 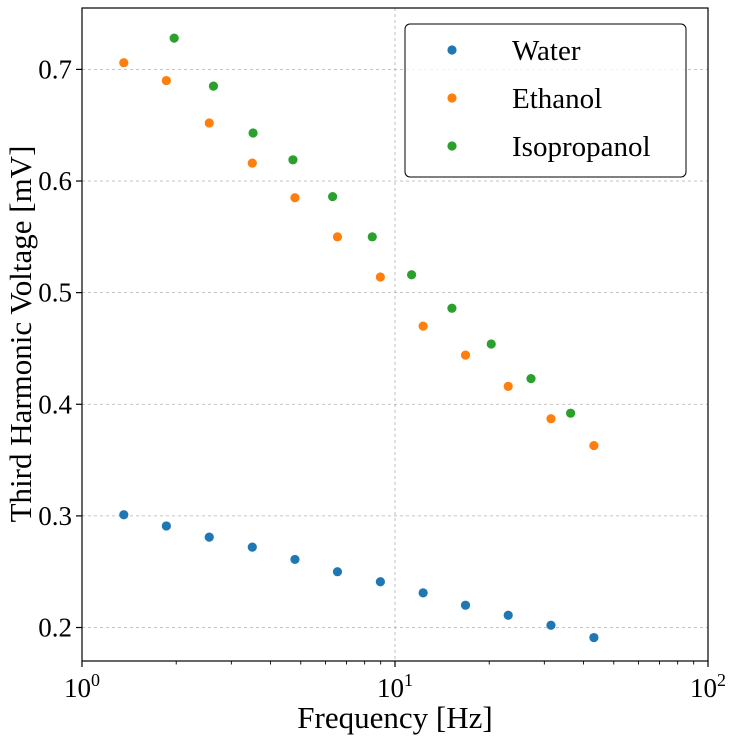 I want to click on legend-label: Ethanol, so click(x=557, y=99).